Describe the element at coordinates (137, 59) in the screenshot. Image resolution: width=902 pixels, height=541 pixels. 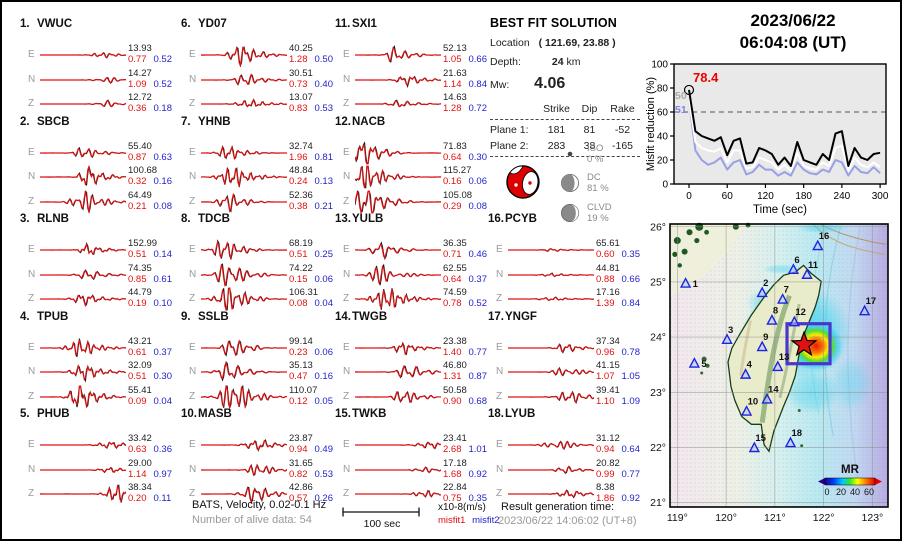
I see `misfit1-value: 0.77` at that location.